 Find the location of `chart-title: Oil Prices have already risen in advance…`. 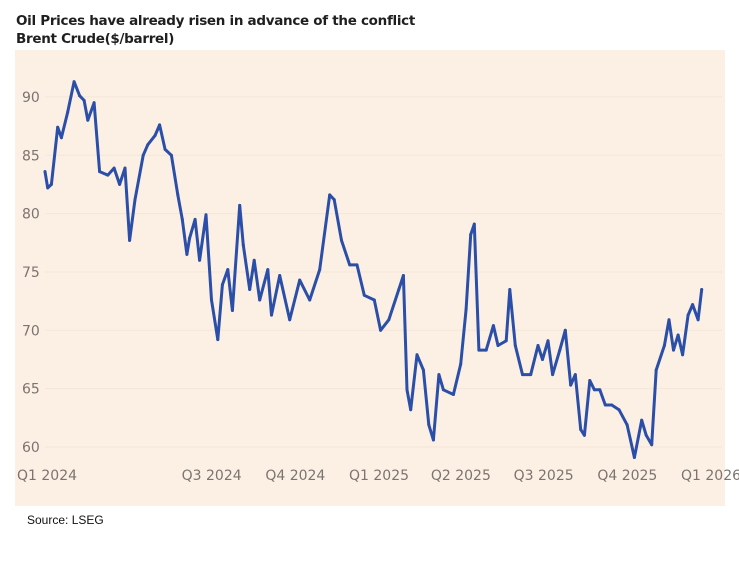

chart-title: Oil Prices have already risen in advance… is located at coordinates (216, 21).